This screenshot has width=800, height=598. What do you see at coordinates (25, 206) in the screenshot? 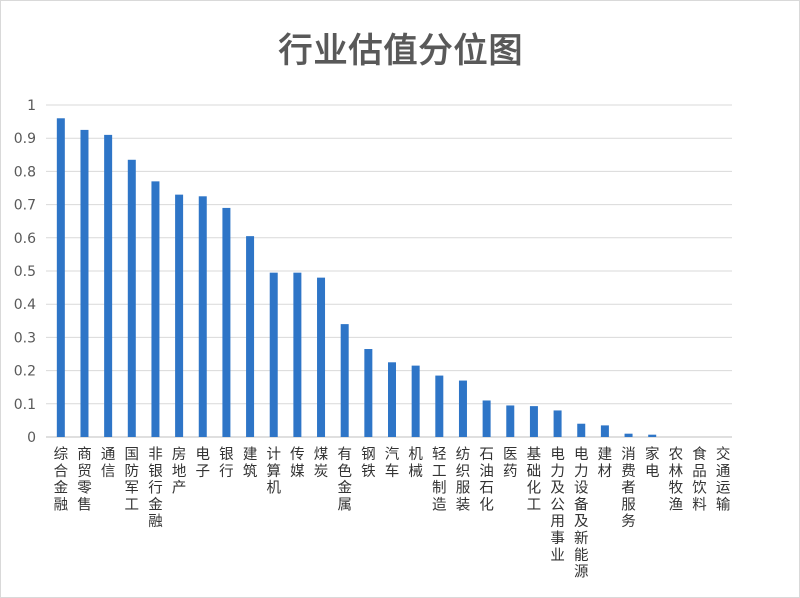
I see `y-tick-label: 0.7` at bounding box center [25, 206].